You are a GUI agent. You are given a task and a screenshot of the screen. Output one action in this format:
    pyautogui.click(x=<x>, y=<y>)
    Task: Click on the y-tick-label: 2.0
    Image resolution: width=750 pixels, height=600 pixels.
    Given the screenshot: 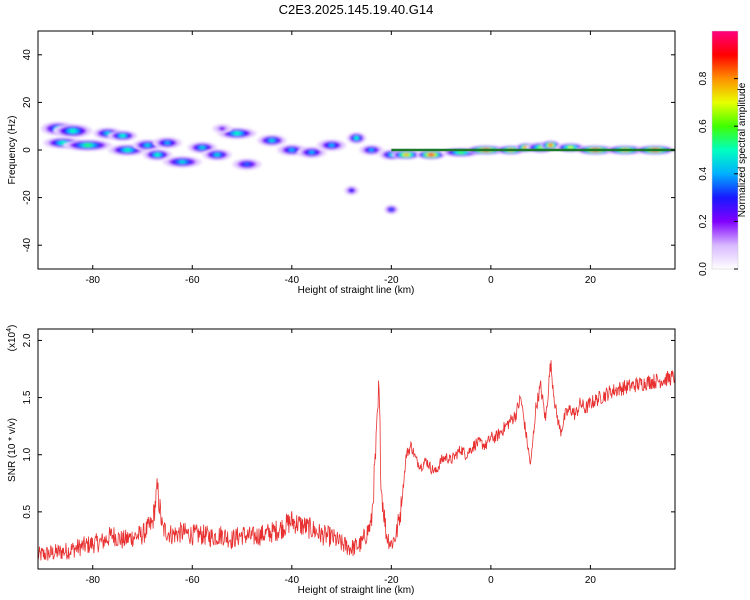 What is the action you would take?
    pyautogui.click(x=27, y=340)
    